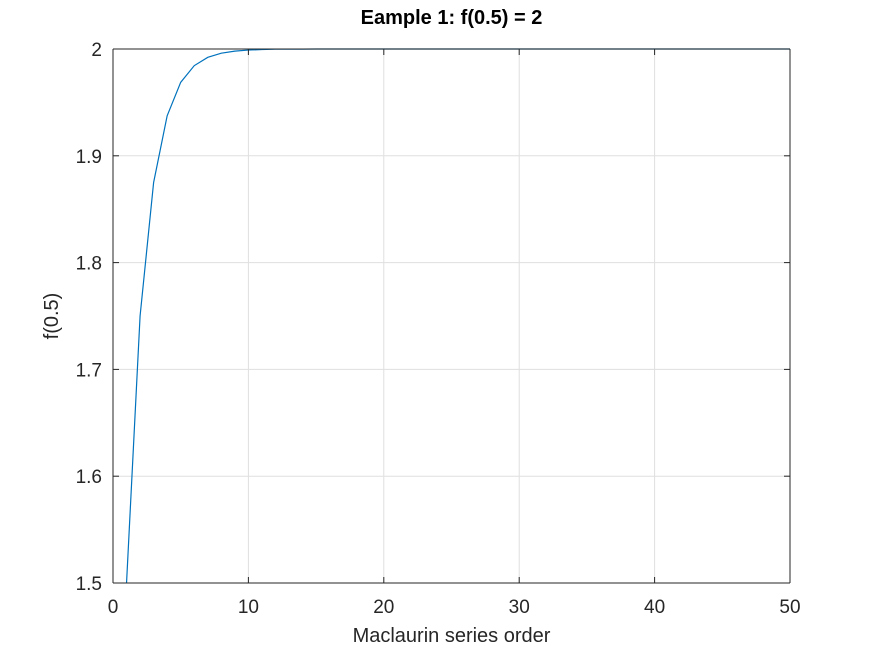 This screenshot has width=872, height=654. Describe the element at coordinates (96, 50) in the screenshot. I see `y-tick-label: 2` at that location.